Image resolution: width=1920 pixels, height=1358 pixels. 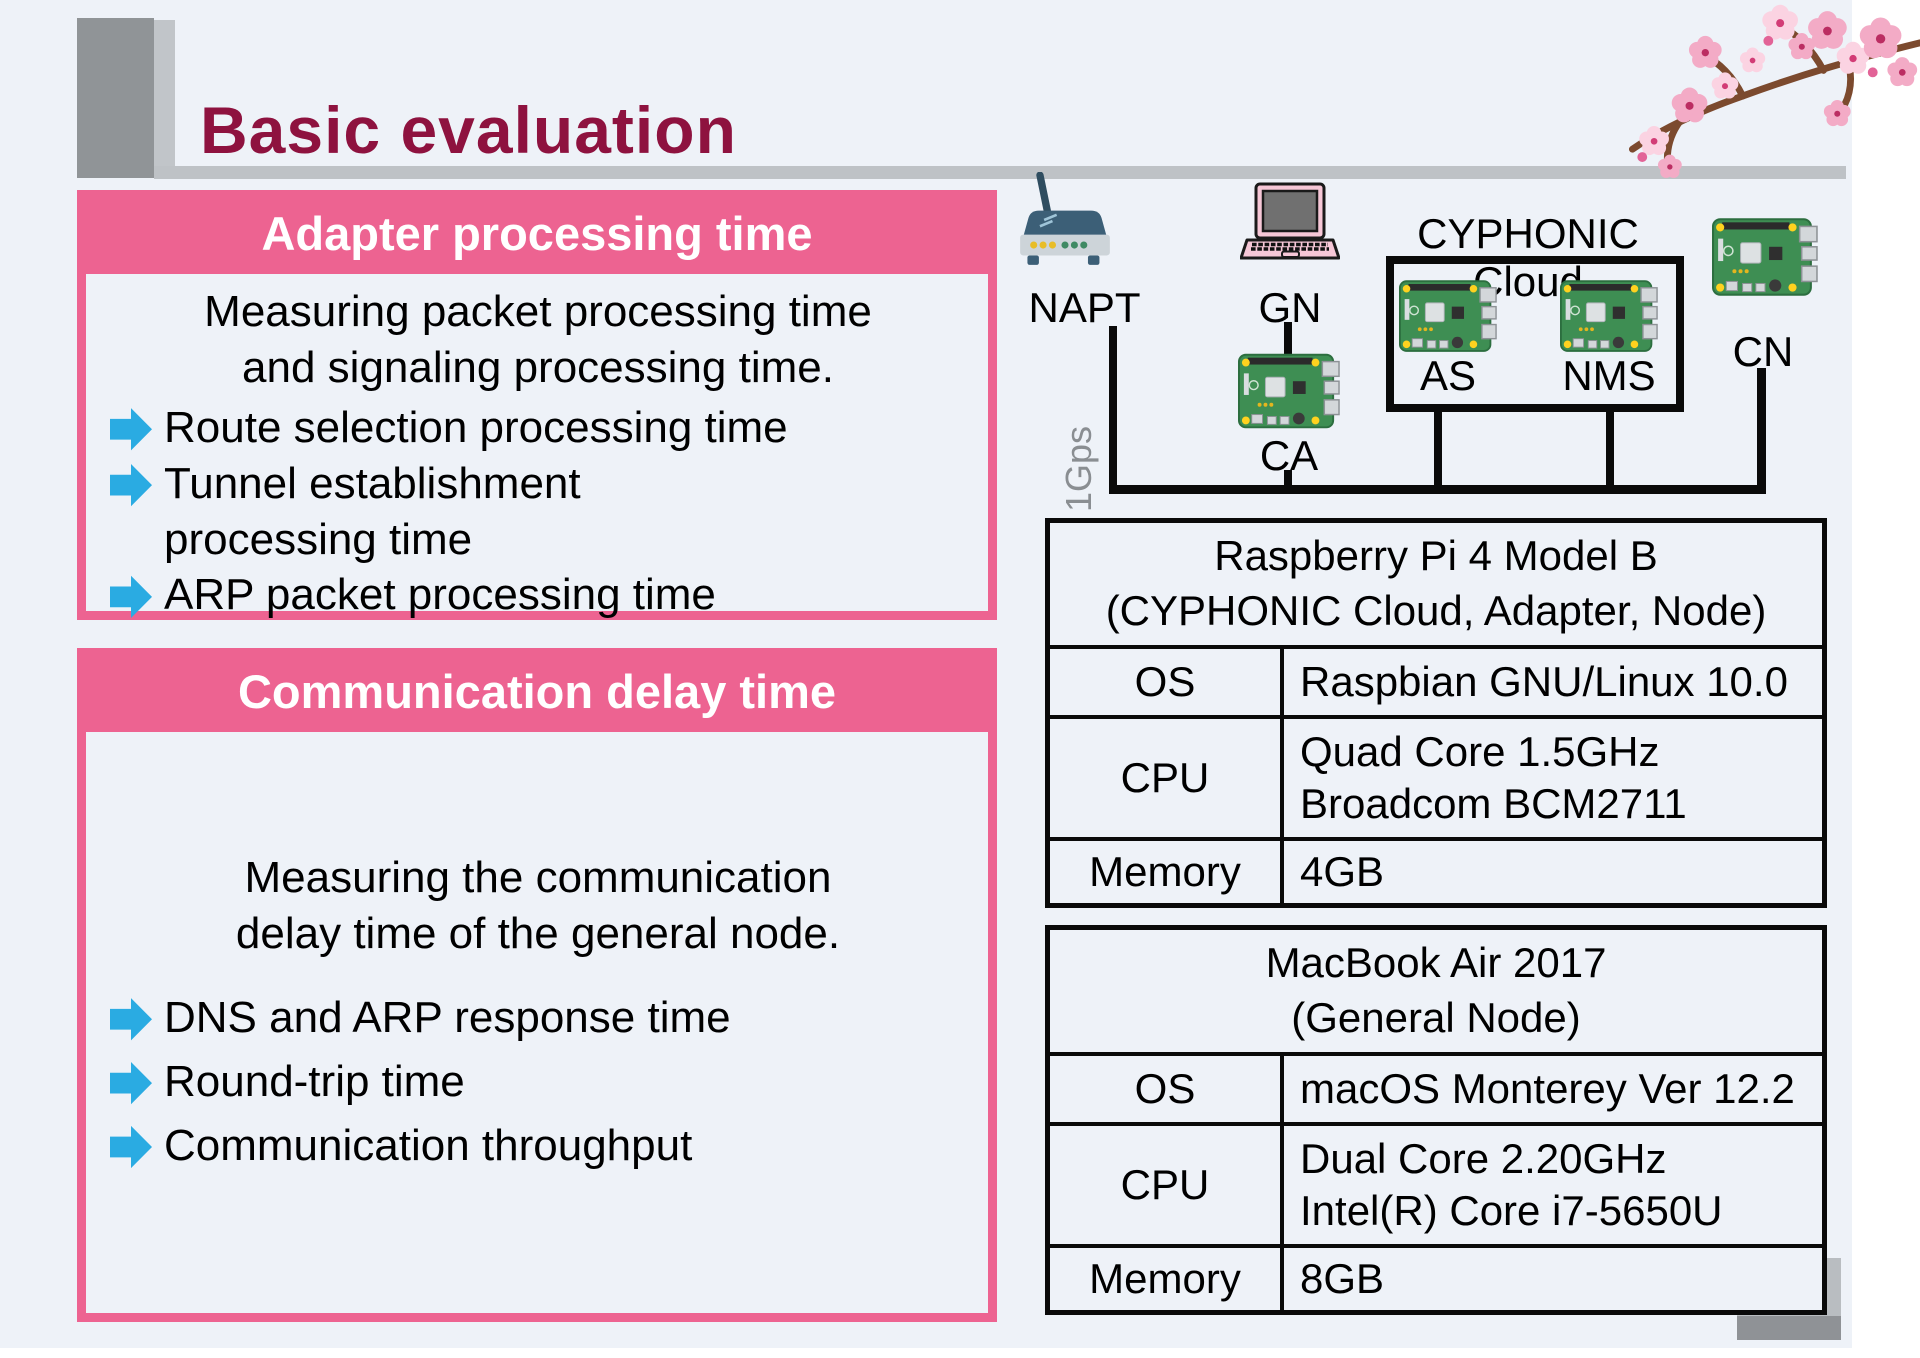 What do you see at coordinates (476, 427) in the screenshot?
I see `bullet-text: Route selection processing time` at bounding box center [476, 427].